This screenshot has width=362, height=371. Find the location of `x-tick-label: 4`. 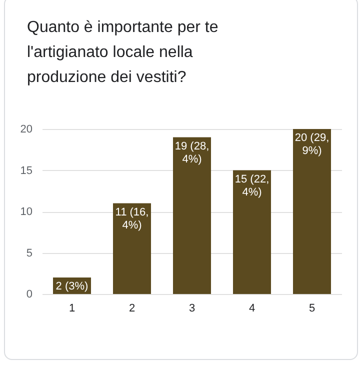

x-tick-label: 4 is located at coordinates (252, 308).